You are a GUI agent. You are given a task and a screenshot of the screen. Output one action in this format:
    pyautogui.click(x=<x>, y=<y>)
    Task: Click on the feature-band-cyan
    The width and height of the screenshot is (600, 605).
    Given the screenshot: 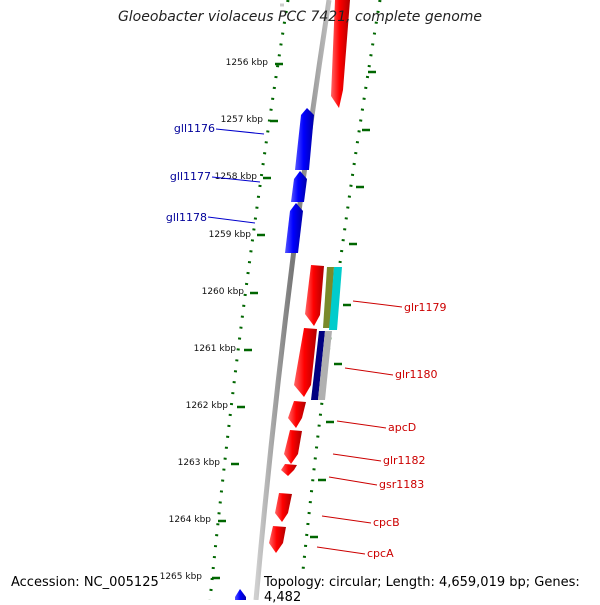 What is the action you would take?
    pyautogui.click(x=335, y=298)
    